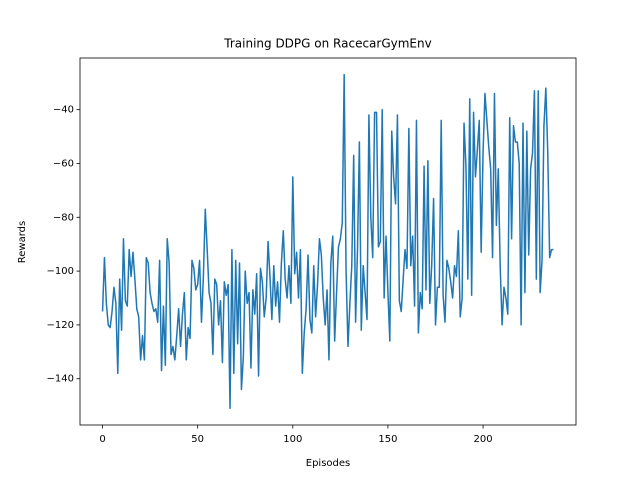 The image size is (640, 480). Describe the element at coordinates (387, 439) in the screenshot. I see `x-tick-label: 150` at that location.